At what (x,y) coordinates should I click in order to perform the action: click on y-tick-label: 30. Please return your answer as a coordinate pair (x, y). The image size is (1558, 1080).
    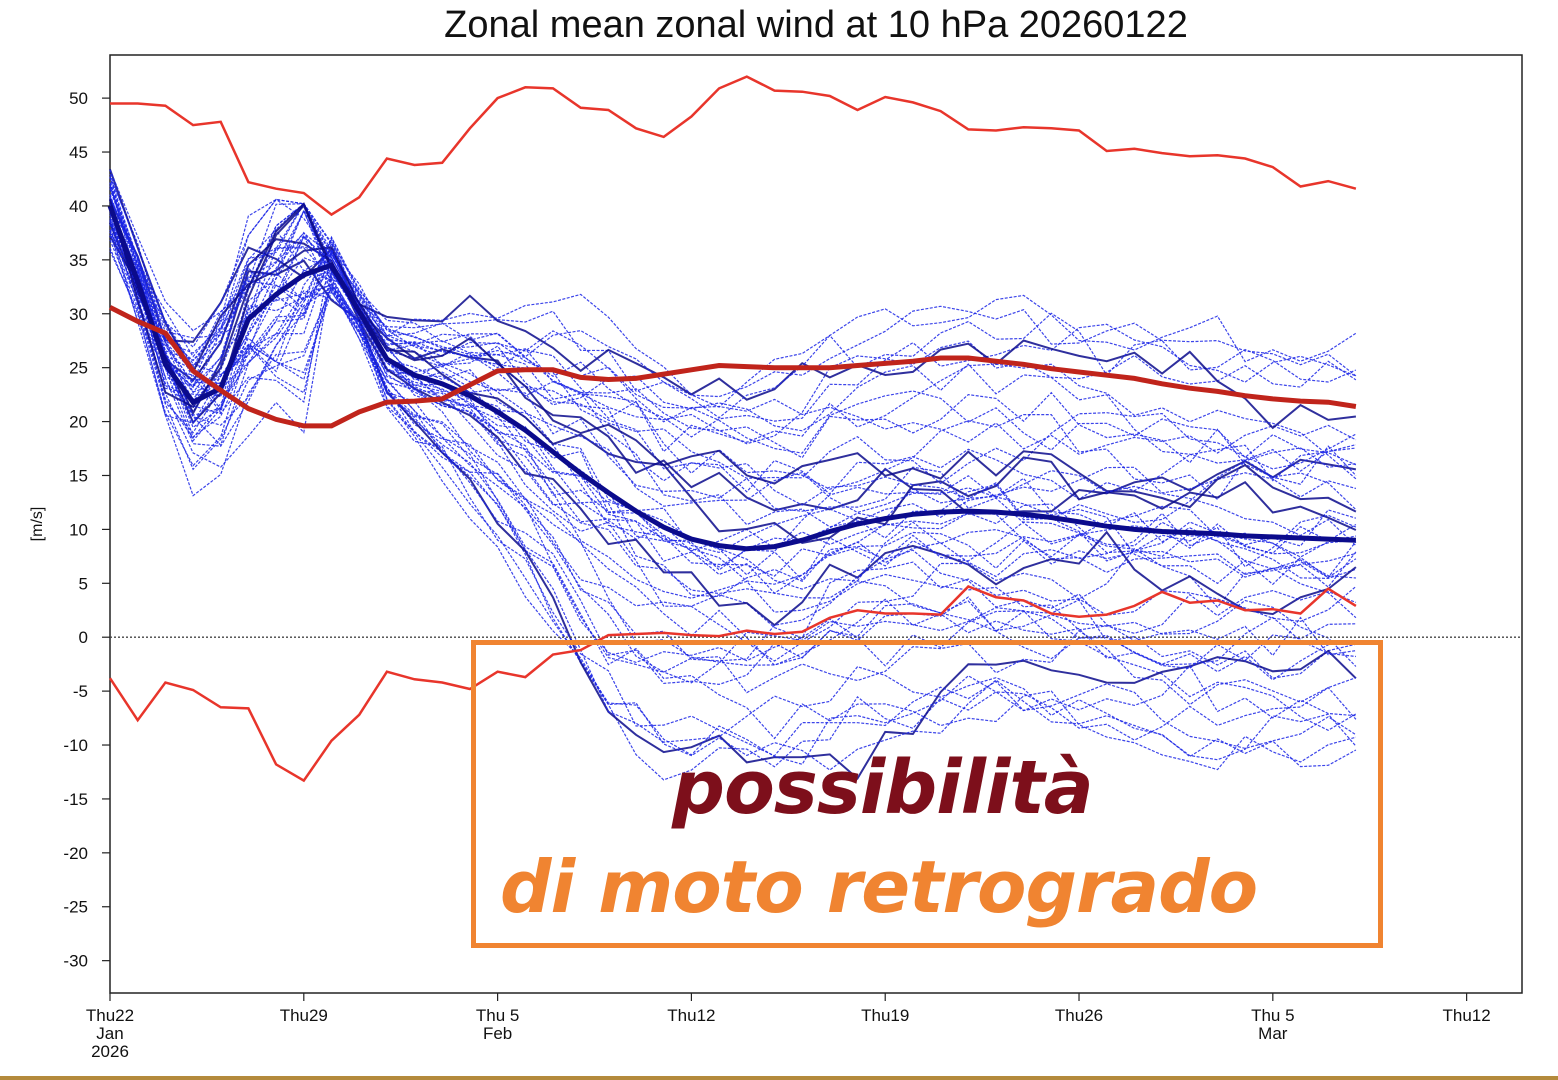
    Looking at the image, I should click on (78, 314).